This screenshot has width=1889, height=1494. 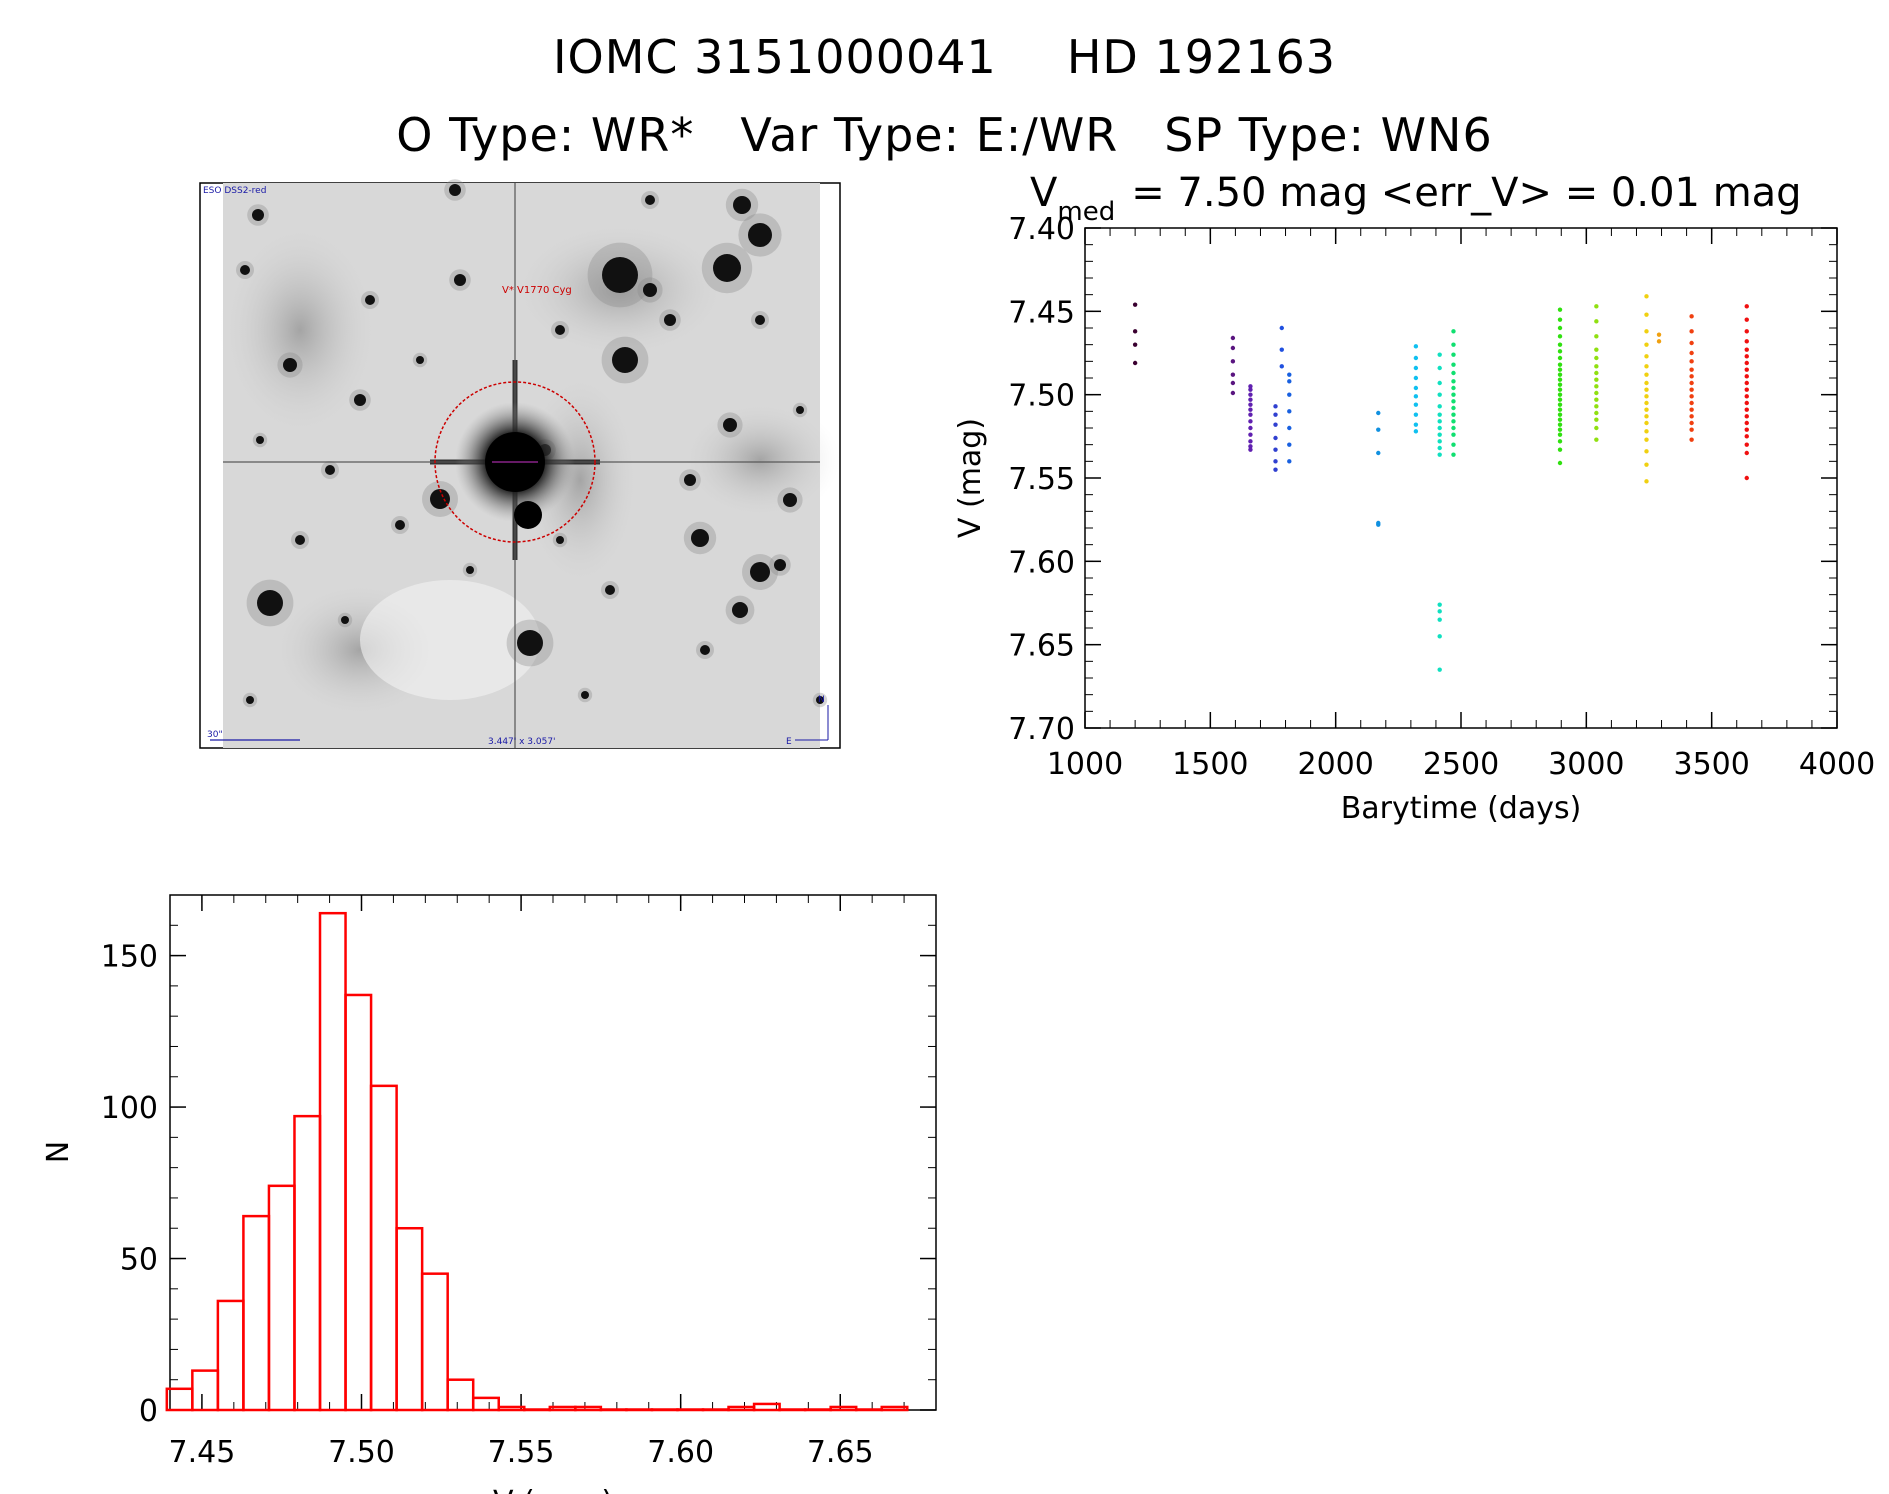 I want to click on field-stars, so click(x=532, y=443).